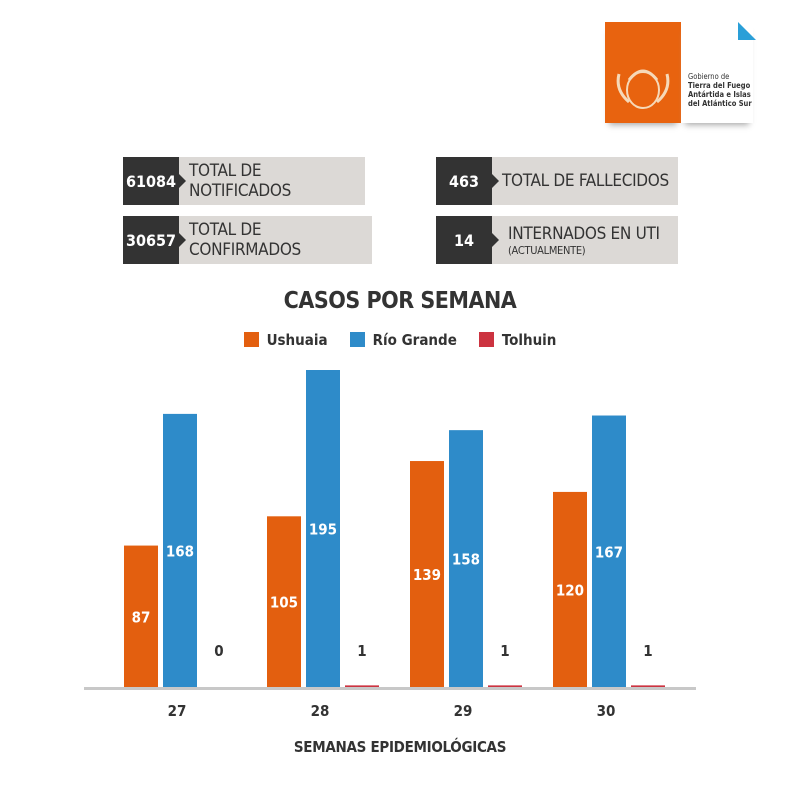  I want to click on stat-value: 30657, so click(154, 240).